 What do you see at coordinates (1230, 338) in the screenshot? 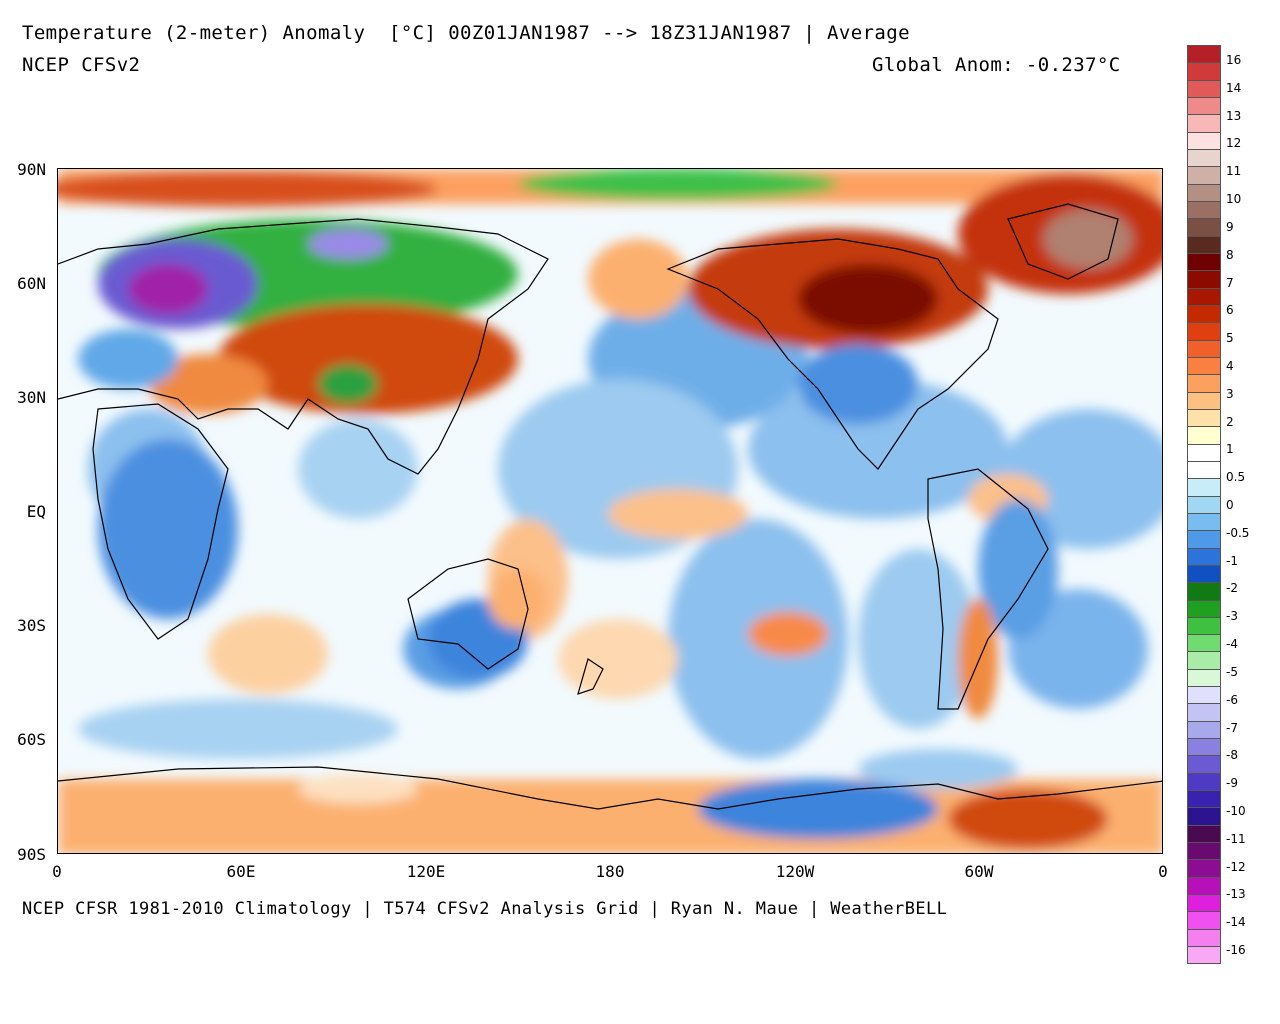
I see `colorbar-label: 5` at bounding box center [1230, 338].